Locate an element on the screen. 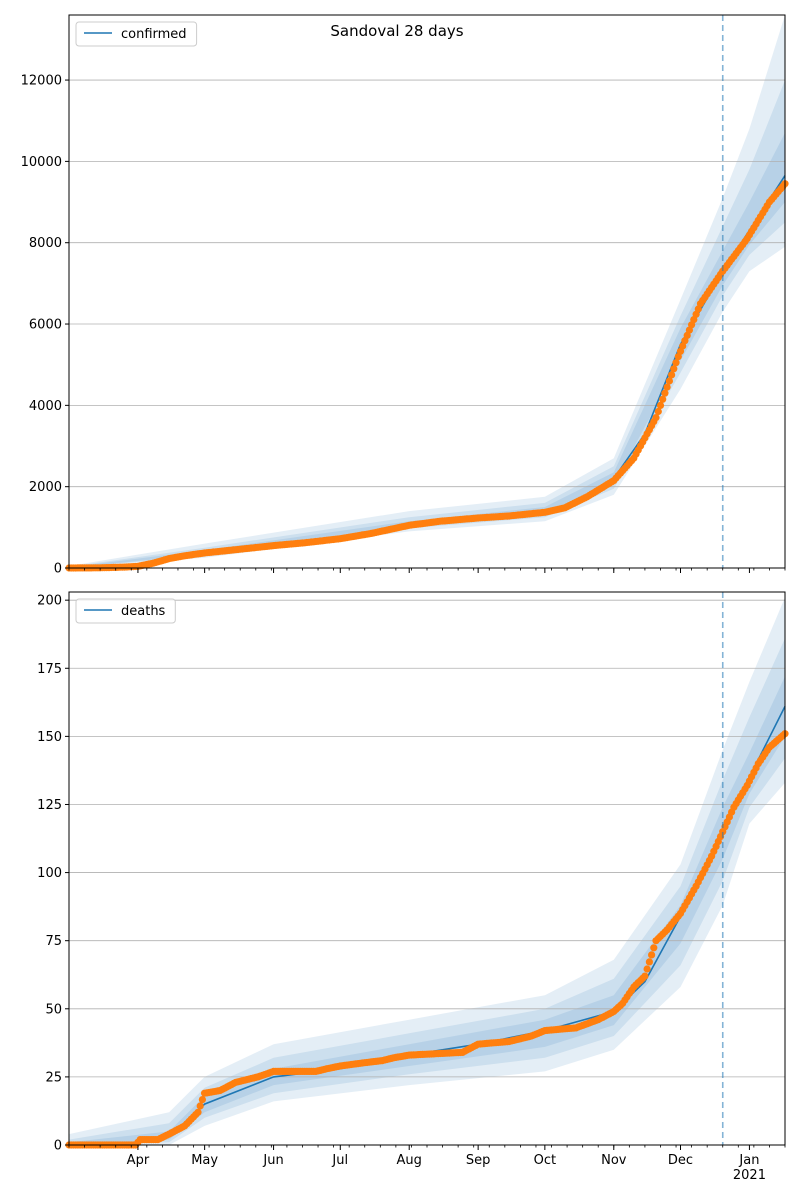 The width and height of the screenshot is (800, 1200). y-tick-label: 4000 is located at coordinates (45, 406).